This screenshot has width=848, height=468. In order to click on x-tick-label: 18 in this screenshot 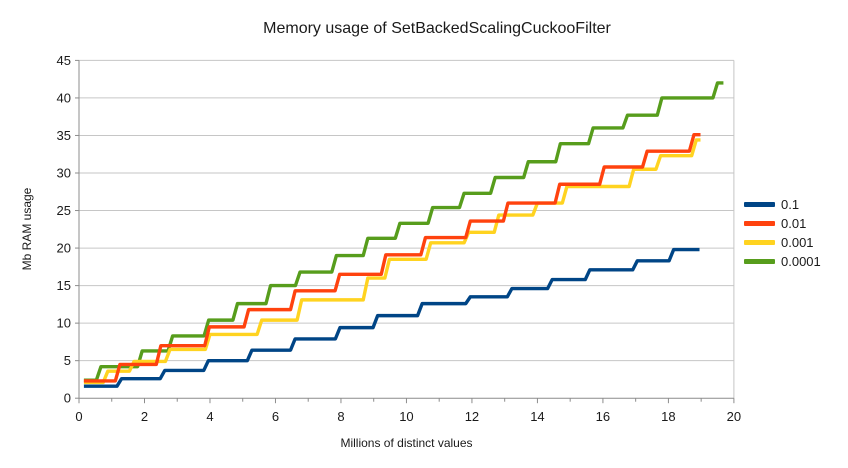, I will do `click(668, 416)`.